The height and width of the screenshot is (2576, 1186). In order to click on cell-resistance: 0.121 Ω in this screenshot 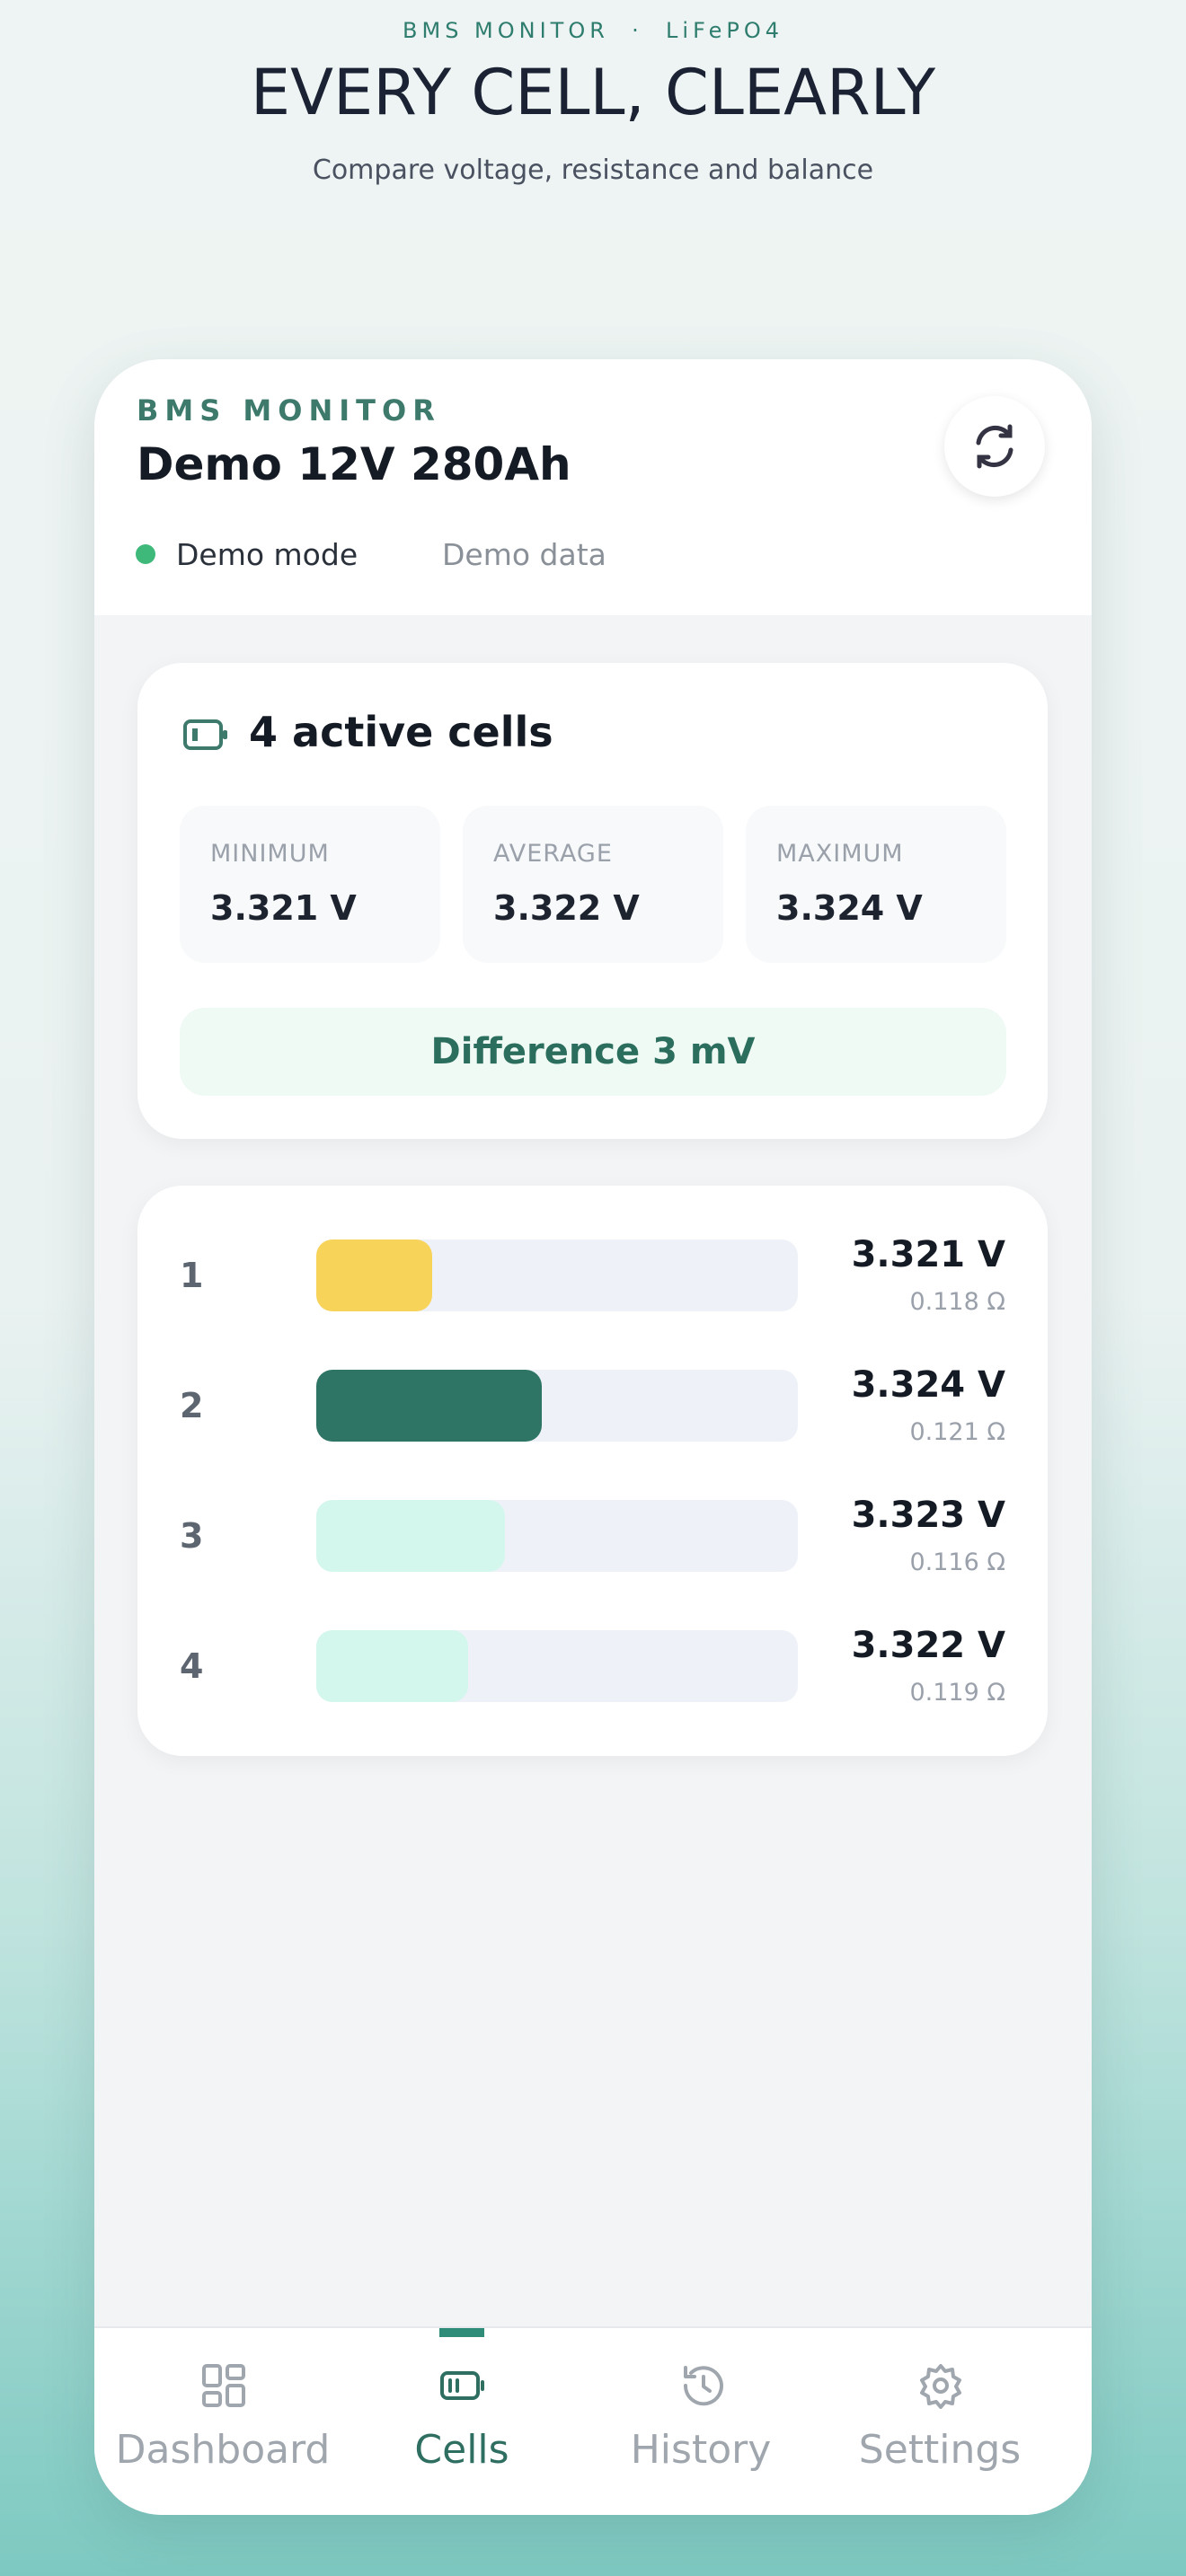, I will do `click(957, 1432)`.